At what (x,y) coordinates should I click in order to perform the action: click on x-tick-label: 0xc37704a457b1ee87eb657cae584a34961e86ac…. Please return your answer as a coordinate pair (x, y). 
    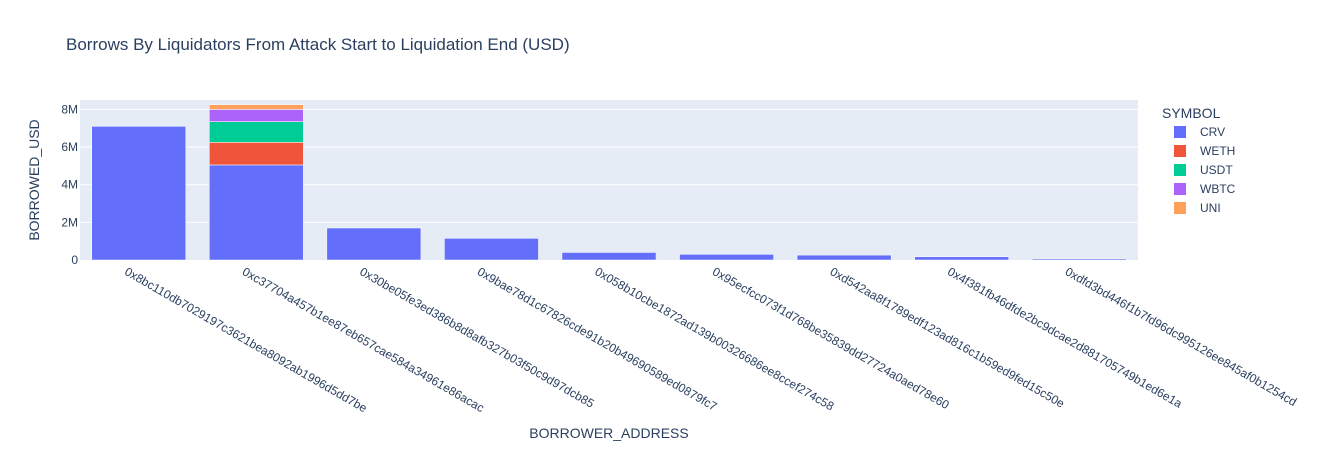
    Looking at the image, I should click on (363, 339).